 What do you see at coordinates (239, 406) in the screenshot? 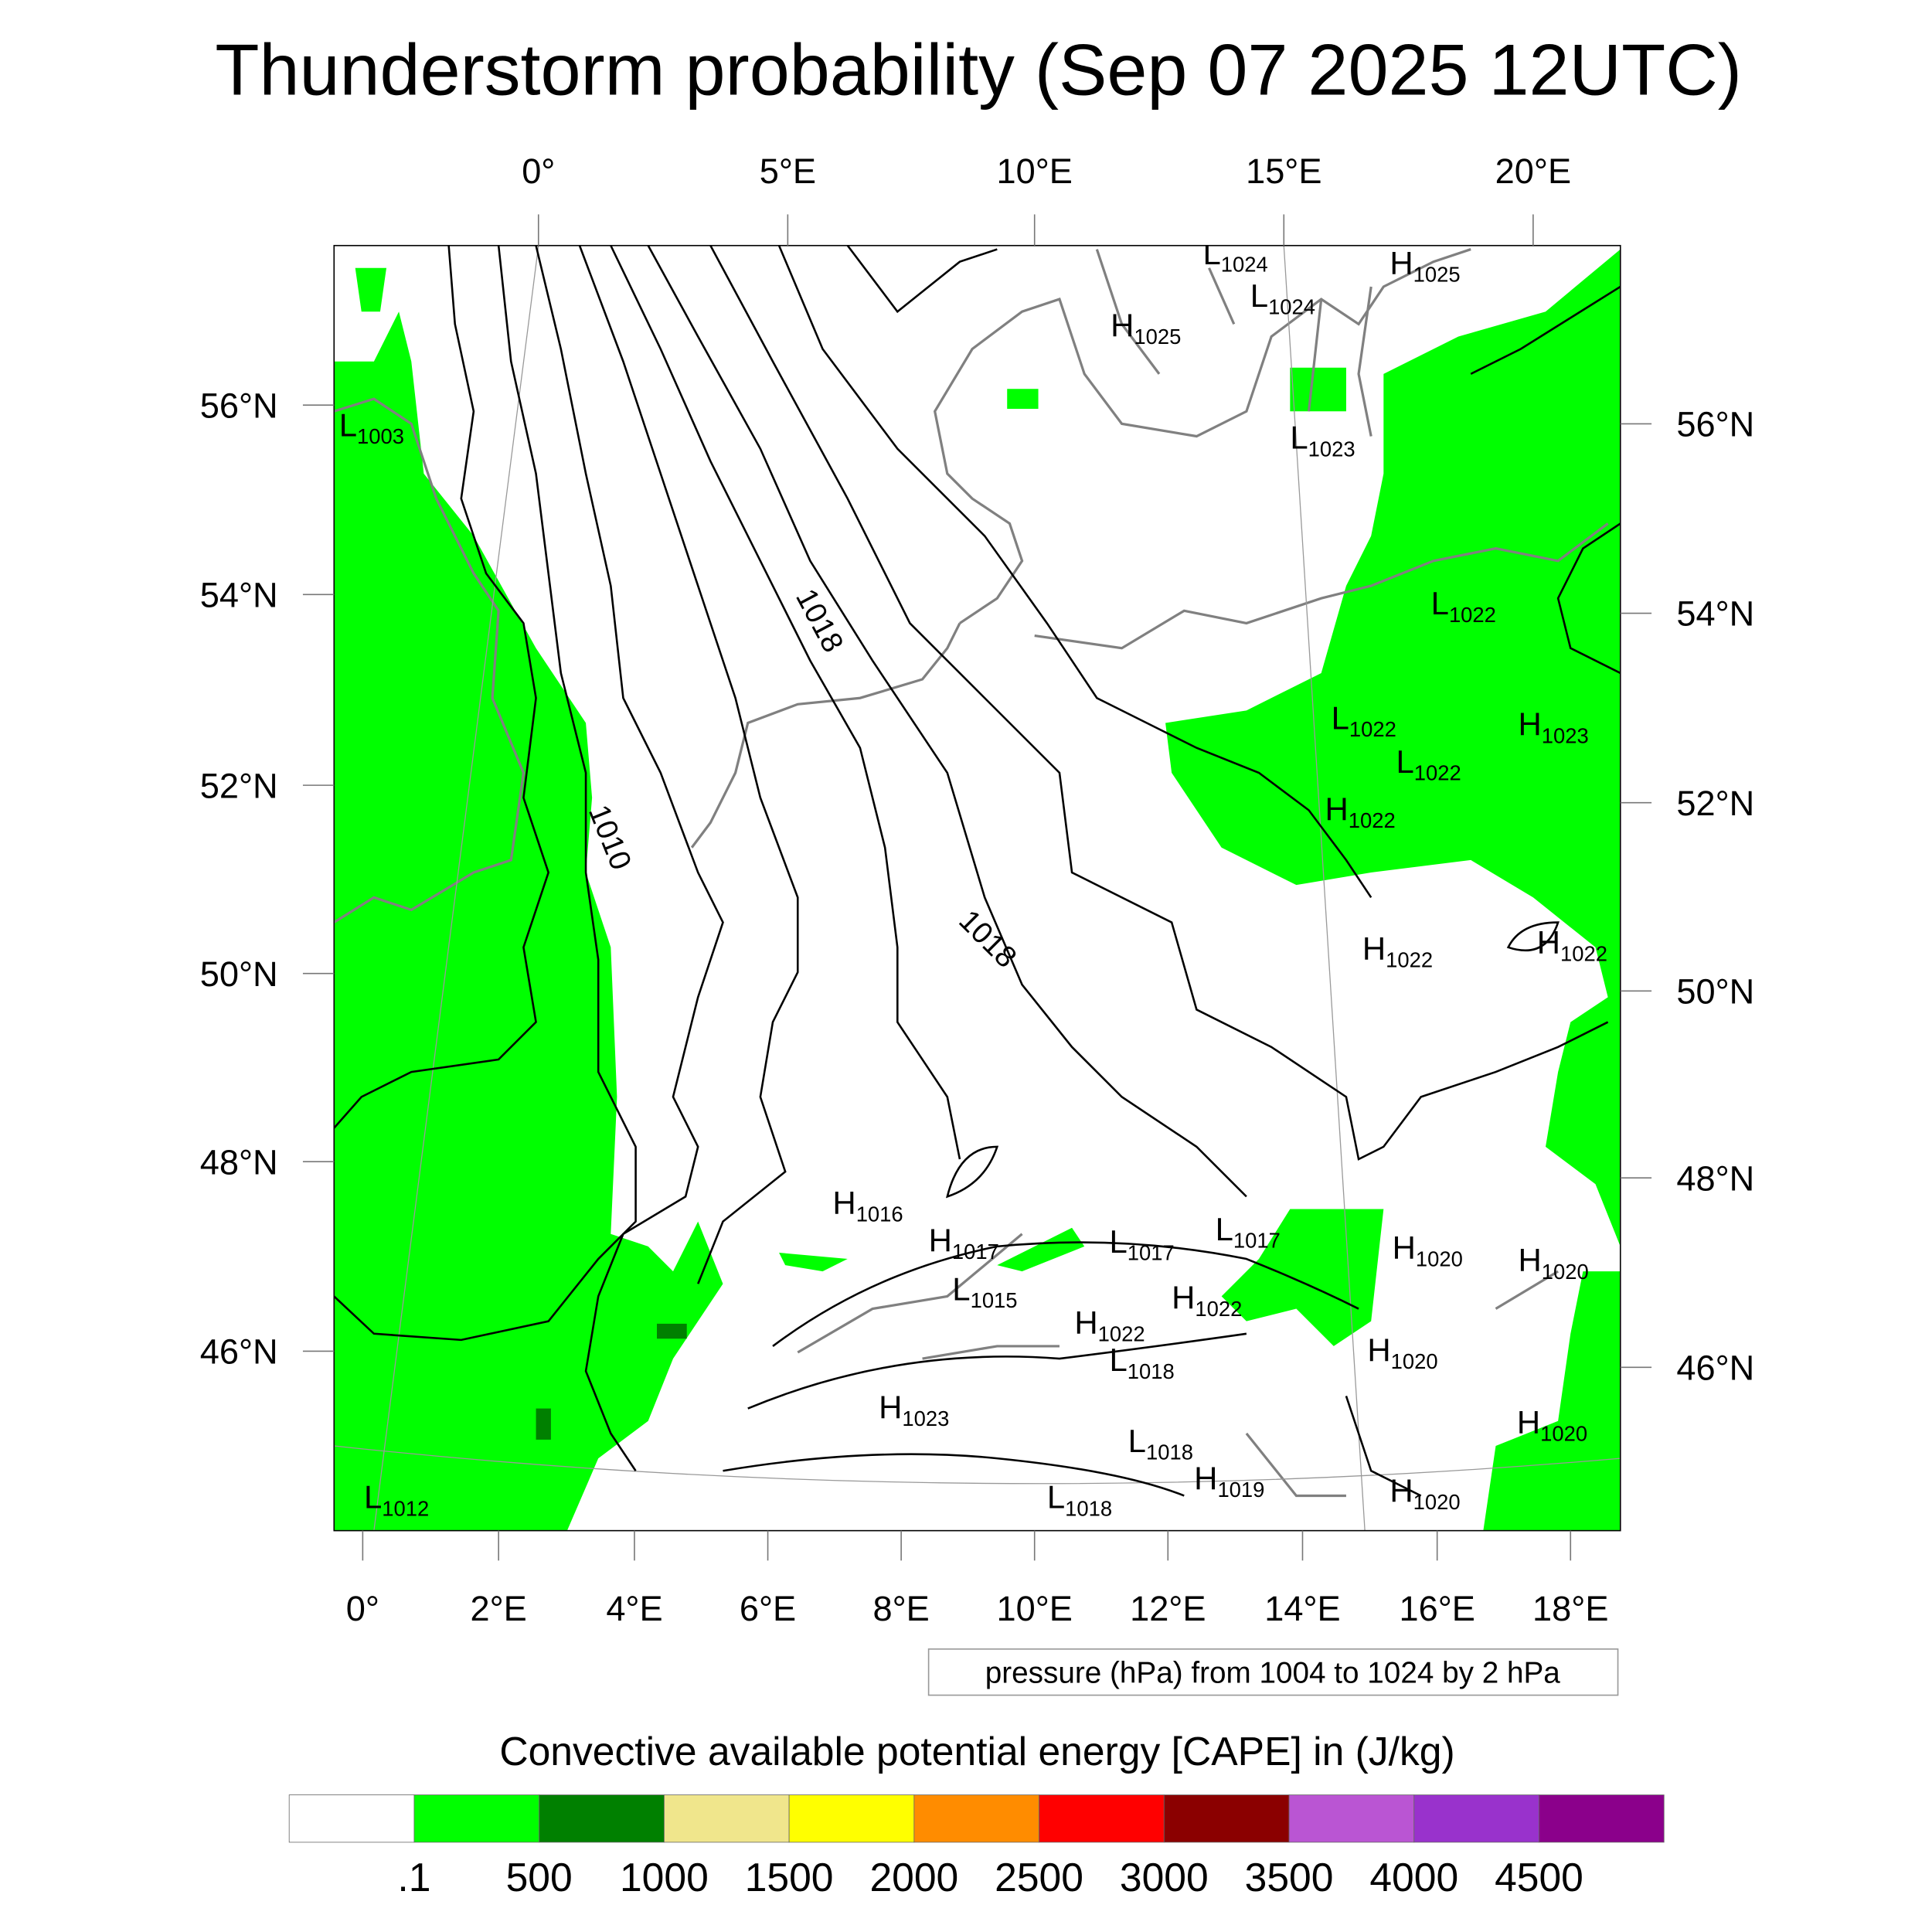
I see `left-lat-label: 56°N` at bounding box center [239, 406].